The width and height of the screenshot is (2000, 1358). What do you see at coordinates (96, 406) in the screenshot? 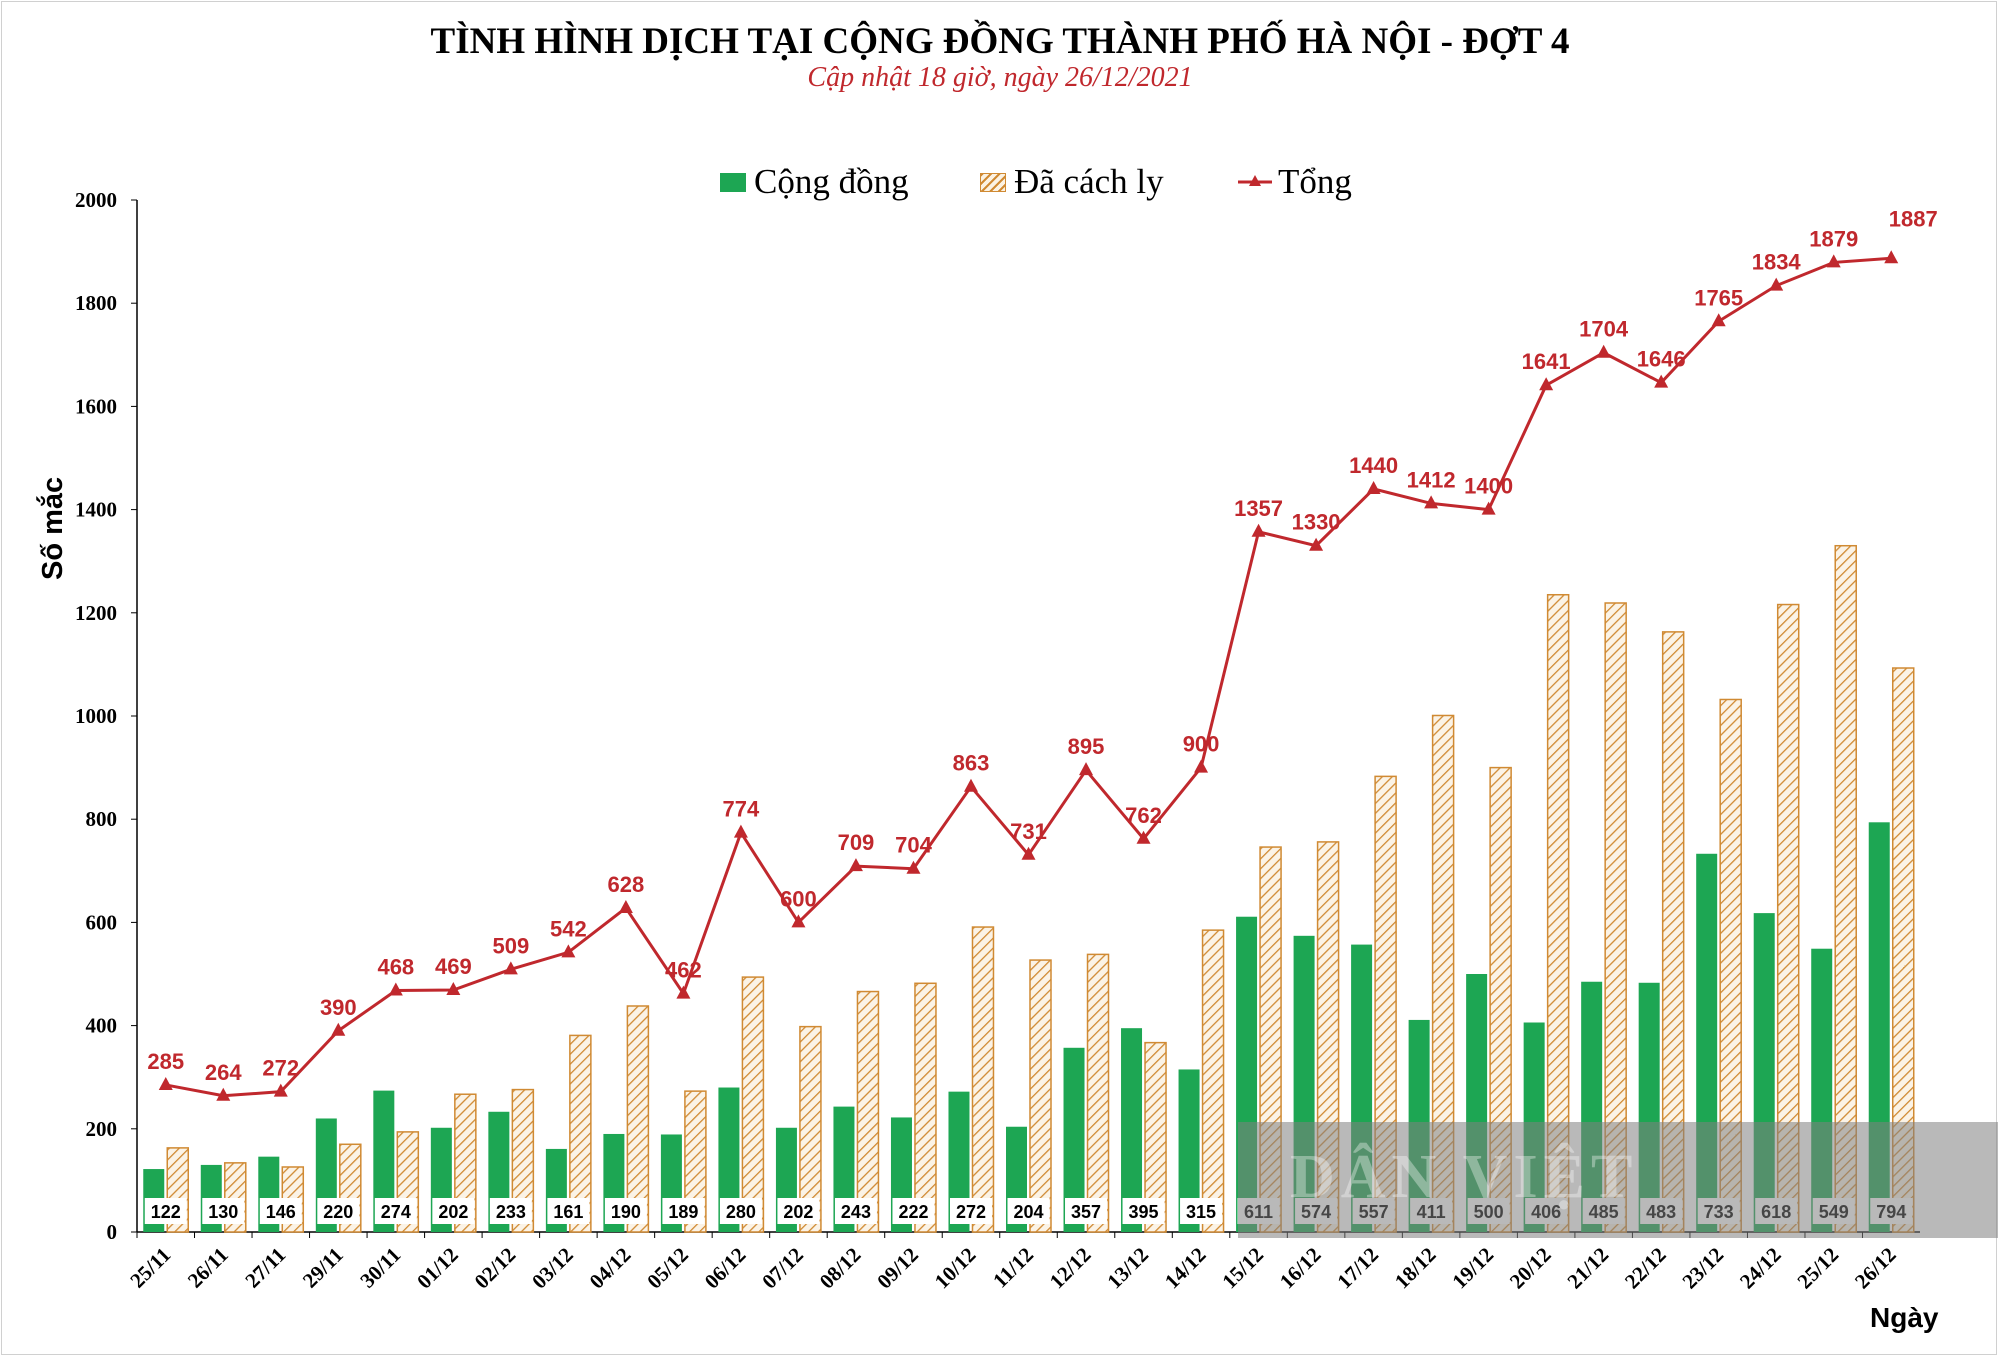
I see `y-tick-label: 1600` at bounding box center [96, 406].